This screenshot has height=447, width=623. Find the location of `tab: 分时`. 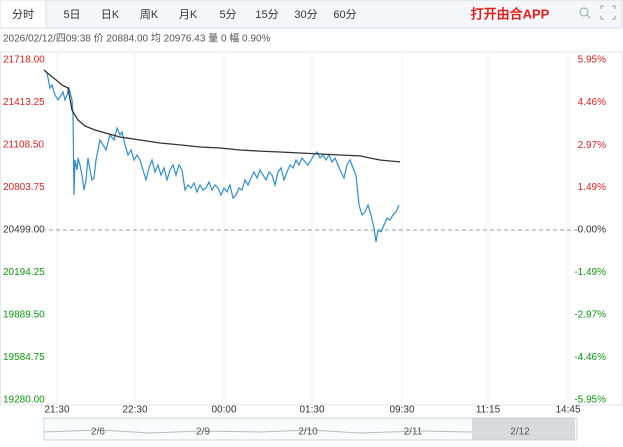

tab: 分时 is located at coordinates (23, 14).